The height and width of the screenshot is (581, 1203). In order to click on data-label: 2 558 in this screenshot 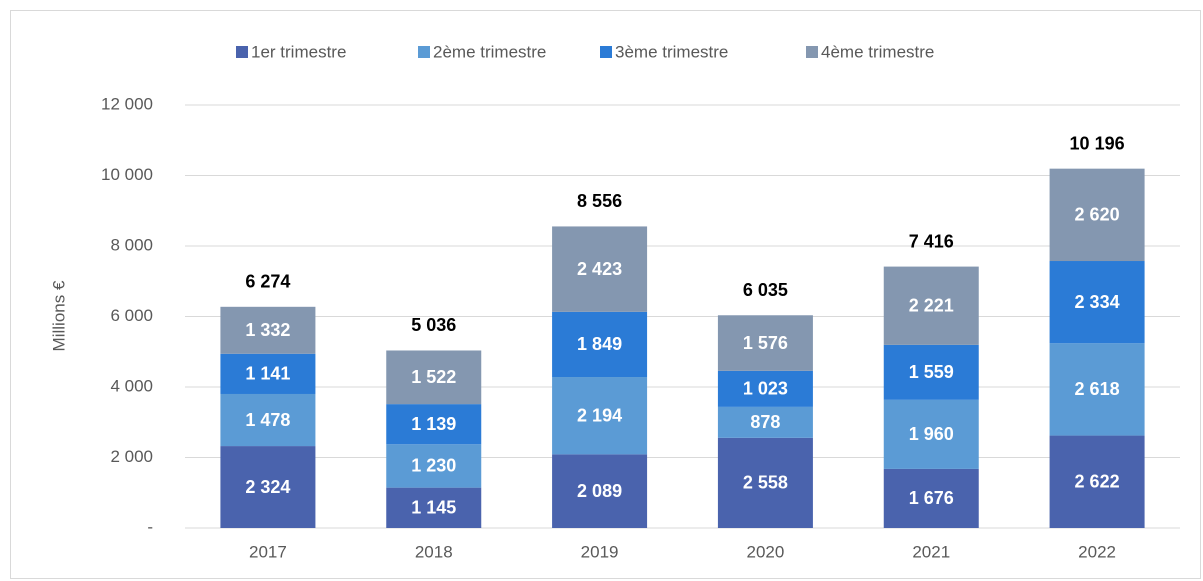, I will do `click(765, 483)`.